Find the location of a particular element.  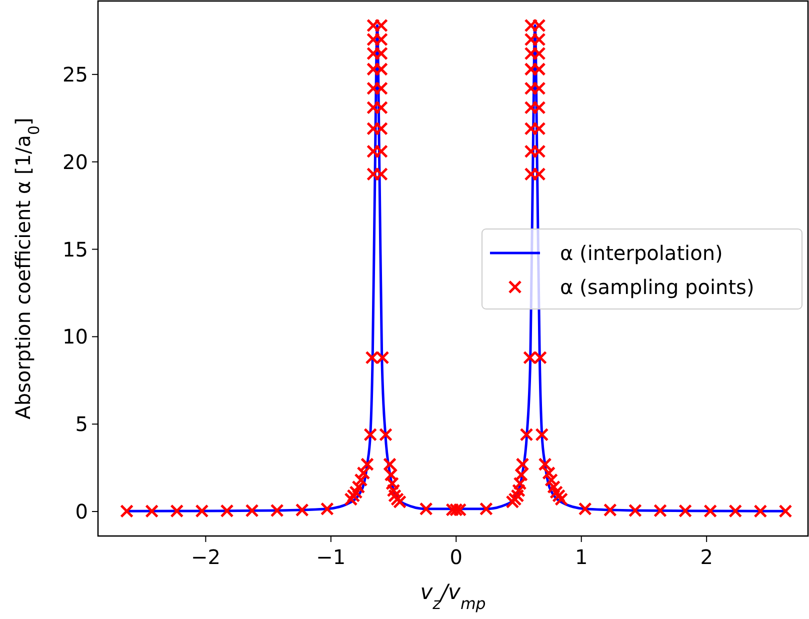

x-axis-title: v$_{z}$/v$_{mp}$ is located at coordinates (453, 596).